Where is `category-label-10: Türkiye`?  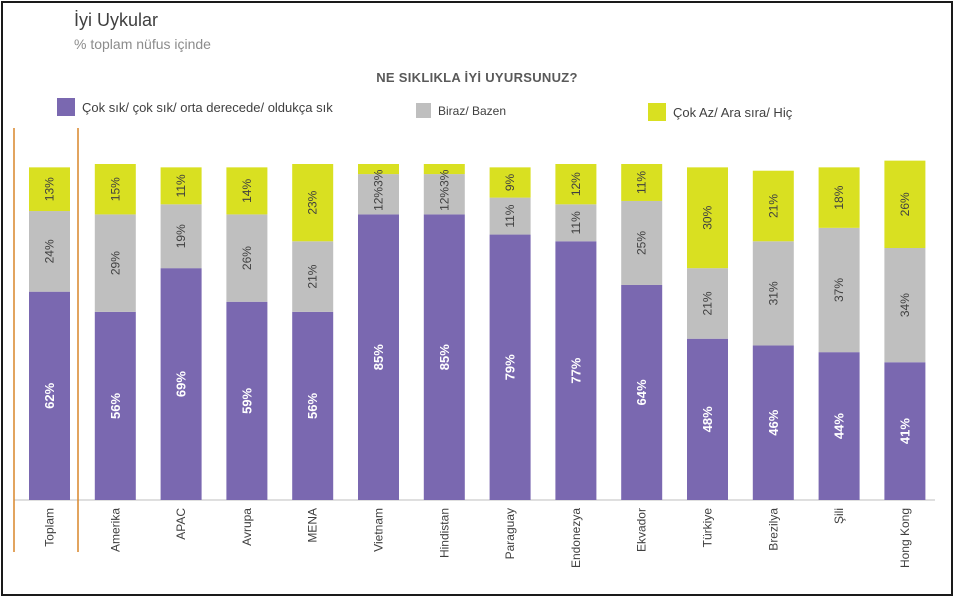 category-label-10: Türkiye is located at coordinates (708, 528).